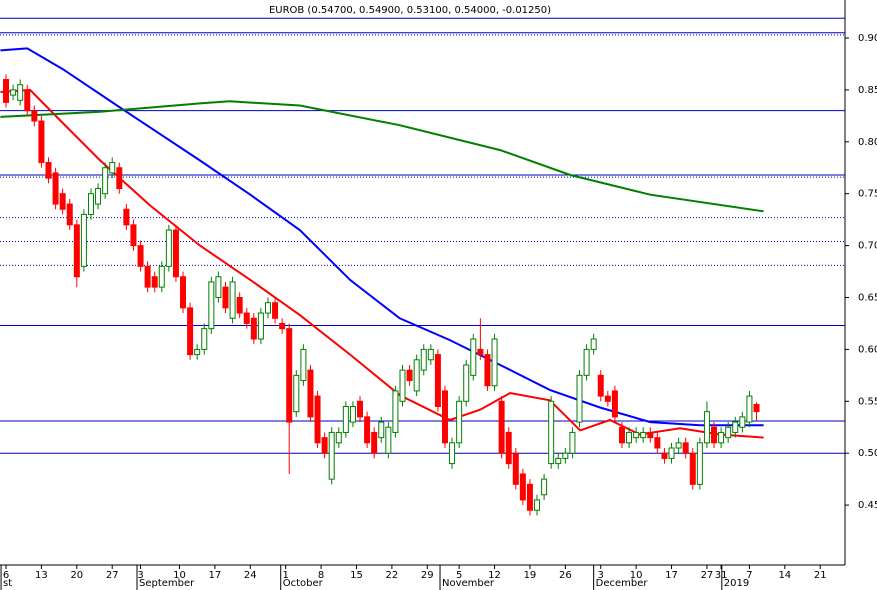 The width and height of the screenshot is (877, 590). What do you see at coordinates (867, 505) in the screenshot?
I see `y-tick-label: 0.45` at bounding box center [867, 505].